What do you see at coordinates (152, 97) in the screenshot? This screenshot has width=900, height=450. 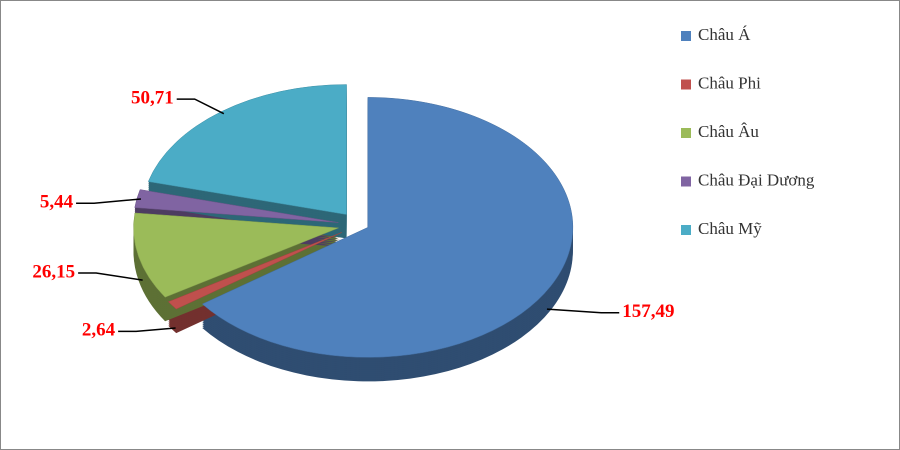 I see `data-label: 50,71` at bounding box center [152, 97].